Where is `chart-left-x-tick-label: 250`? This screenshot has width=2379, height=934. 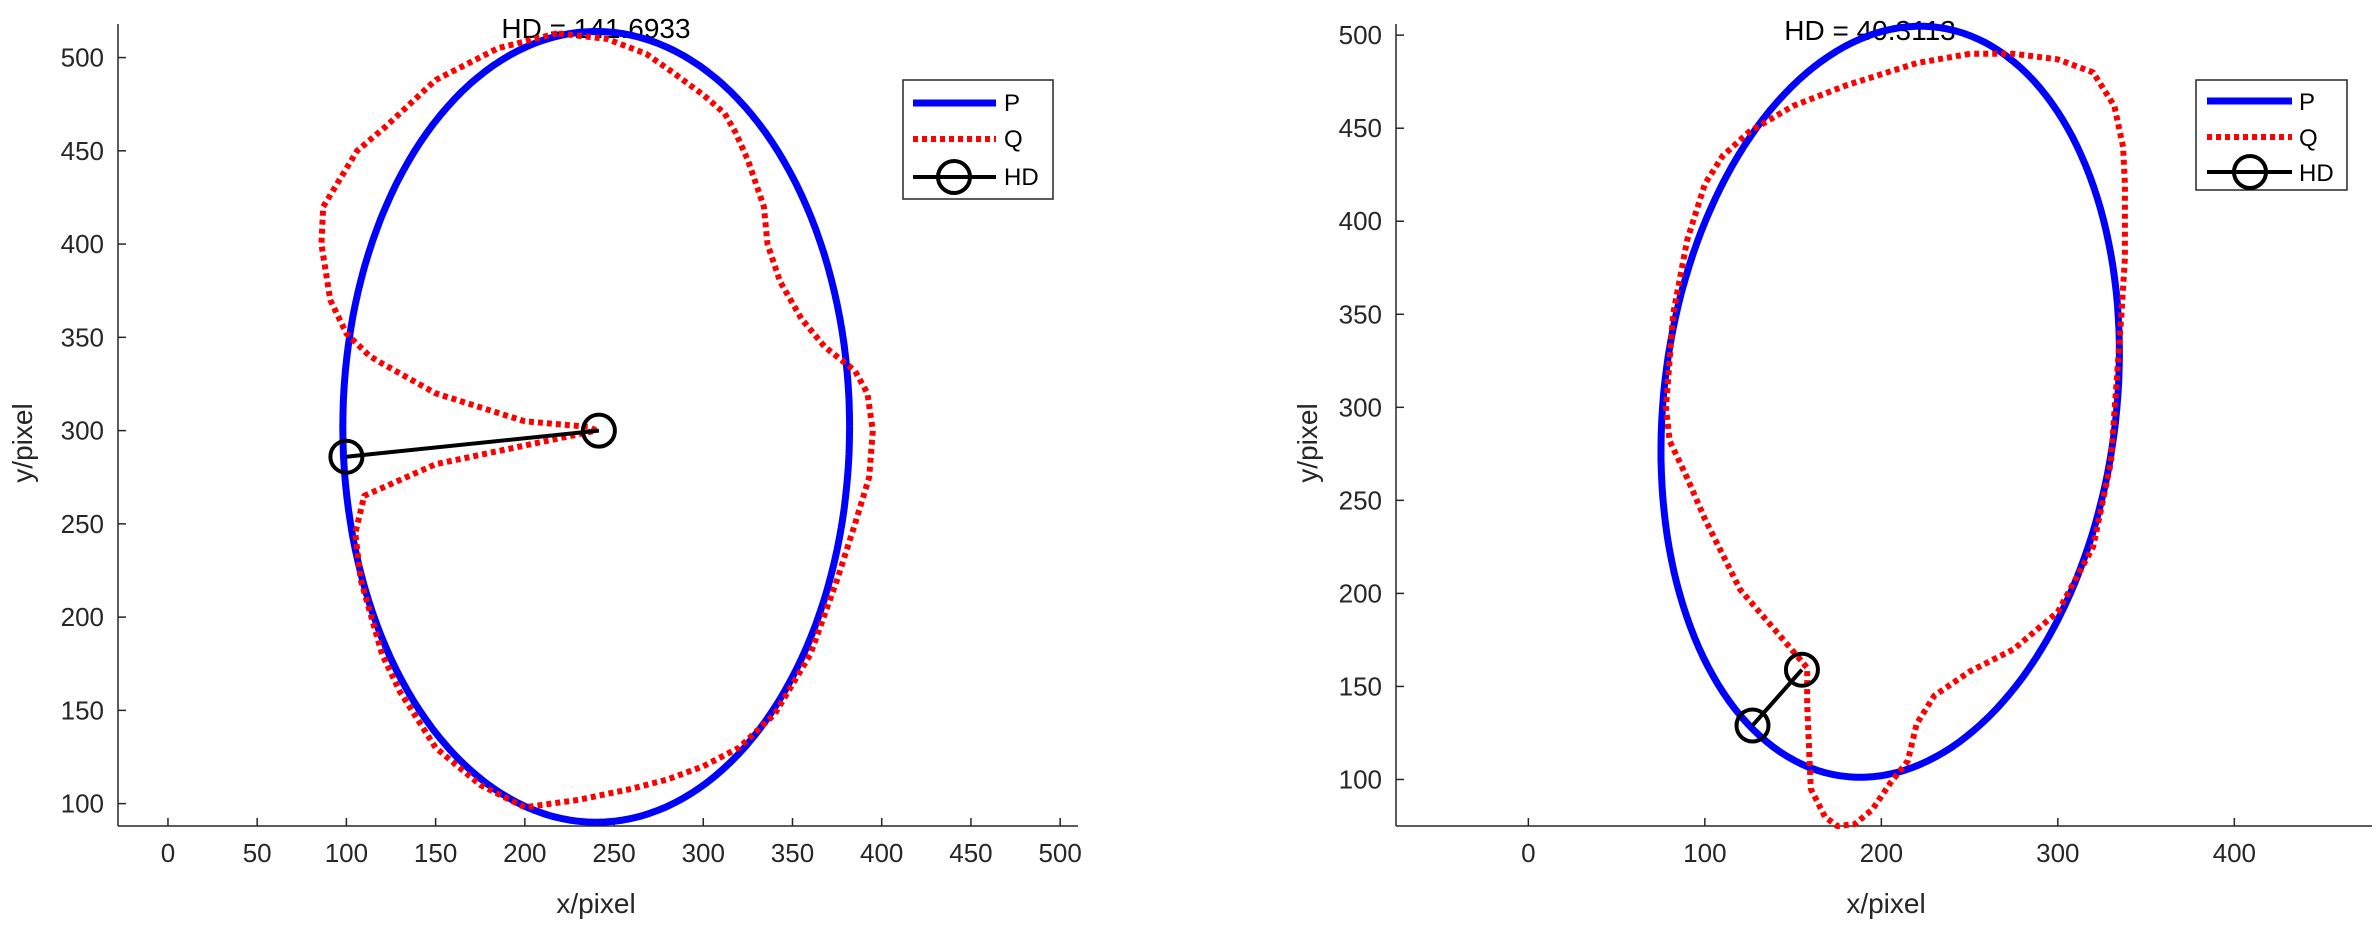 chart-left-x-tick-label: 250 is located at coordinates (613, 853).